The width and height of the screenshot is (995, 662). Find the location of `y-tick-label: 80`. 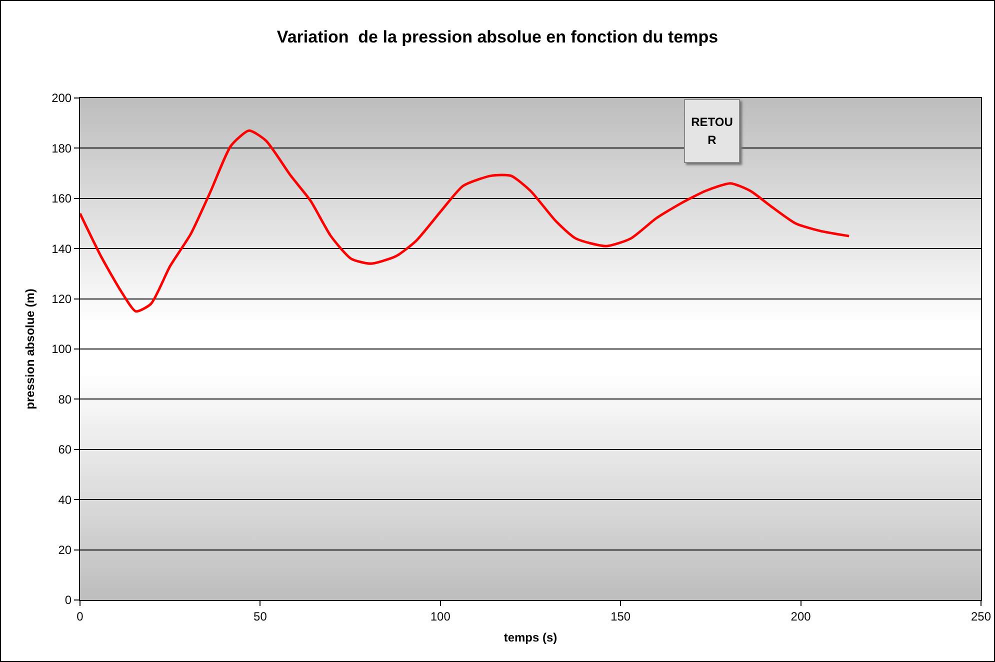

y-tick-label: 80 is located at coordinates (65, 399).